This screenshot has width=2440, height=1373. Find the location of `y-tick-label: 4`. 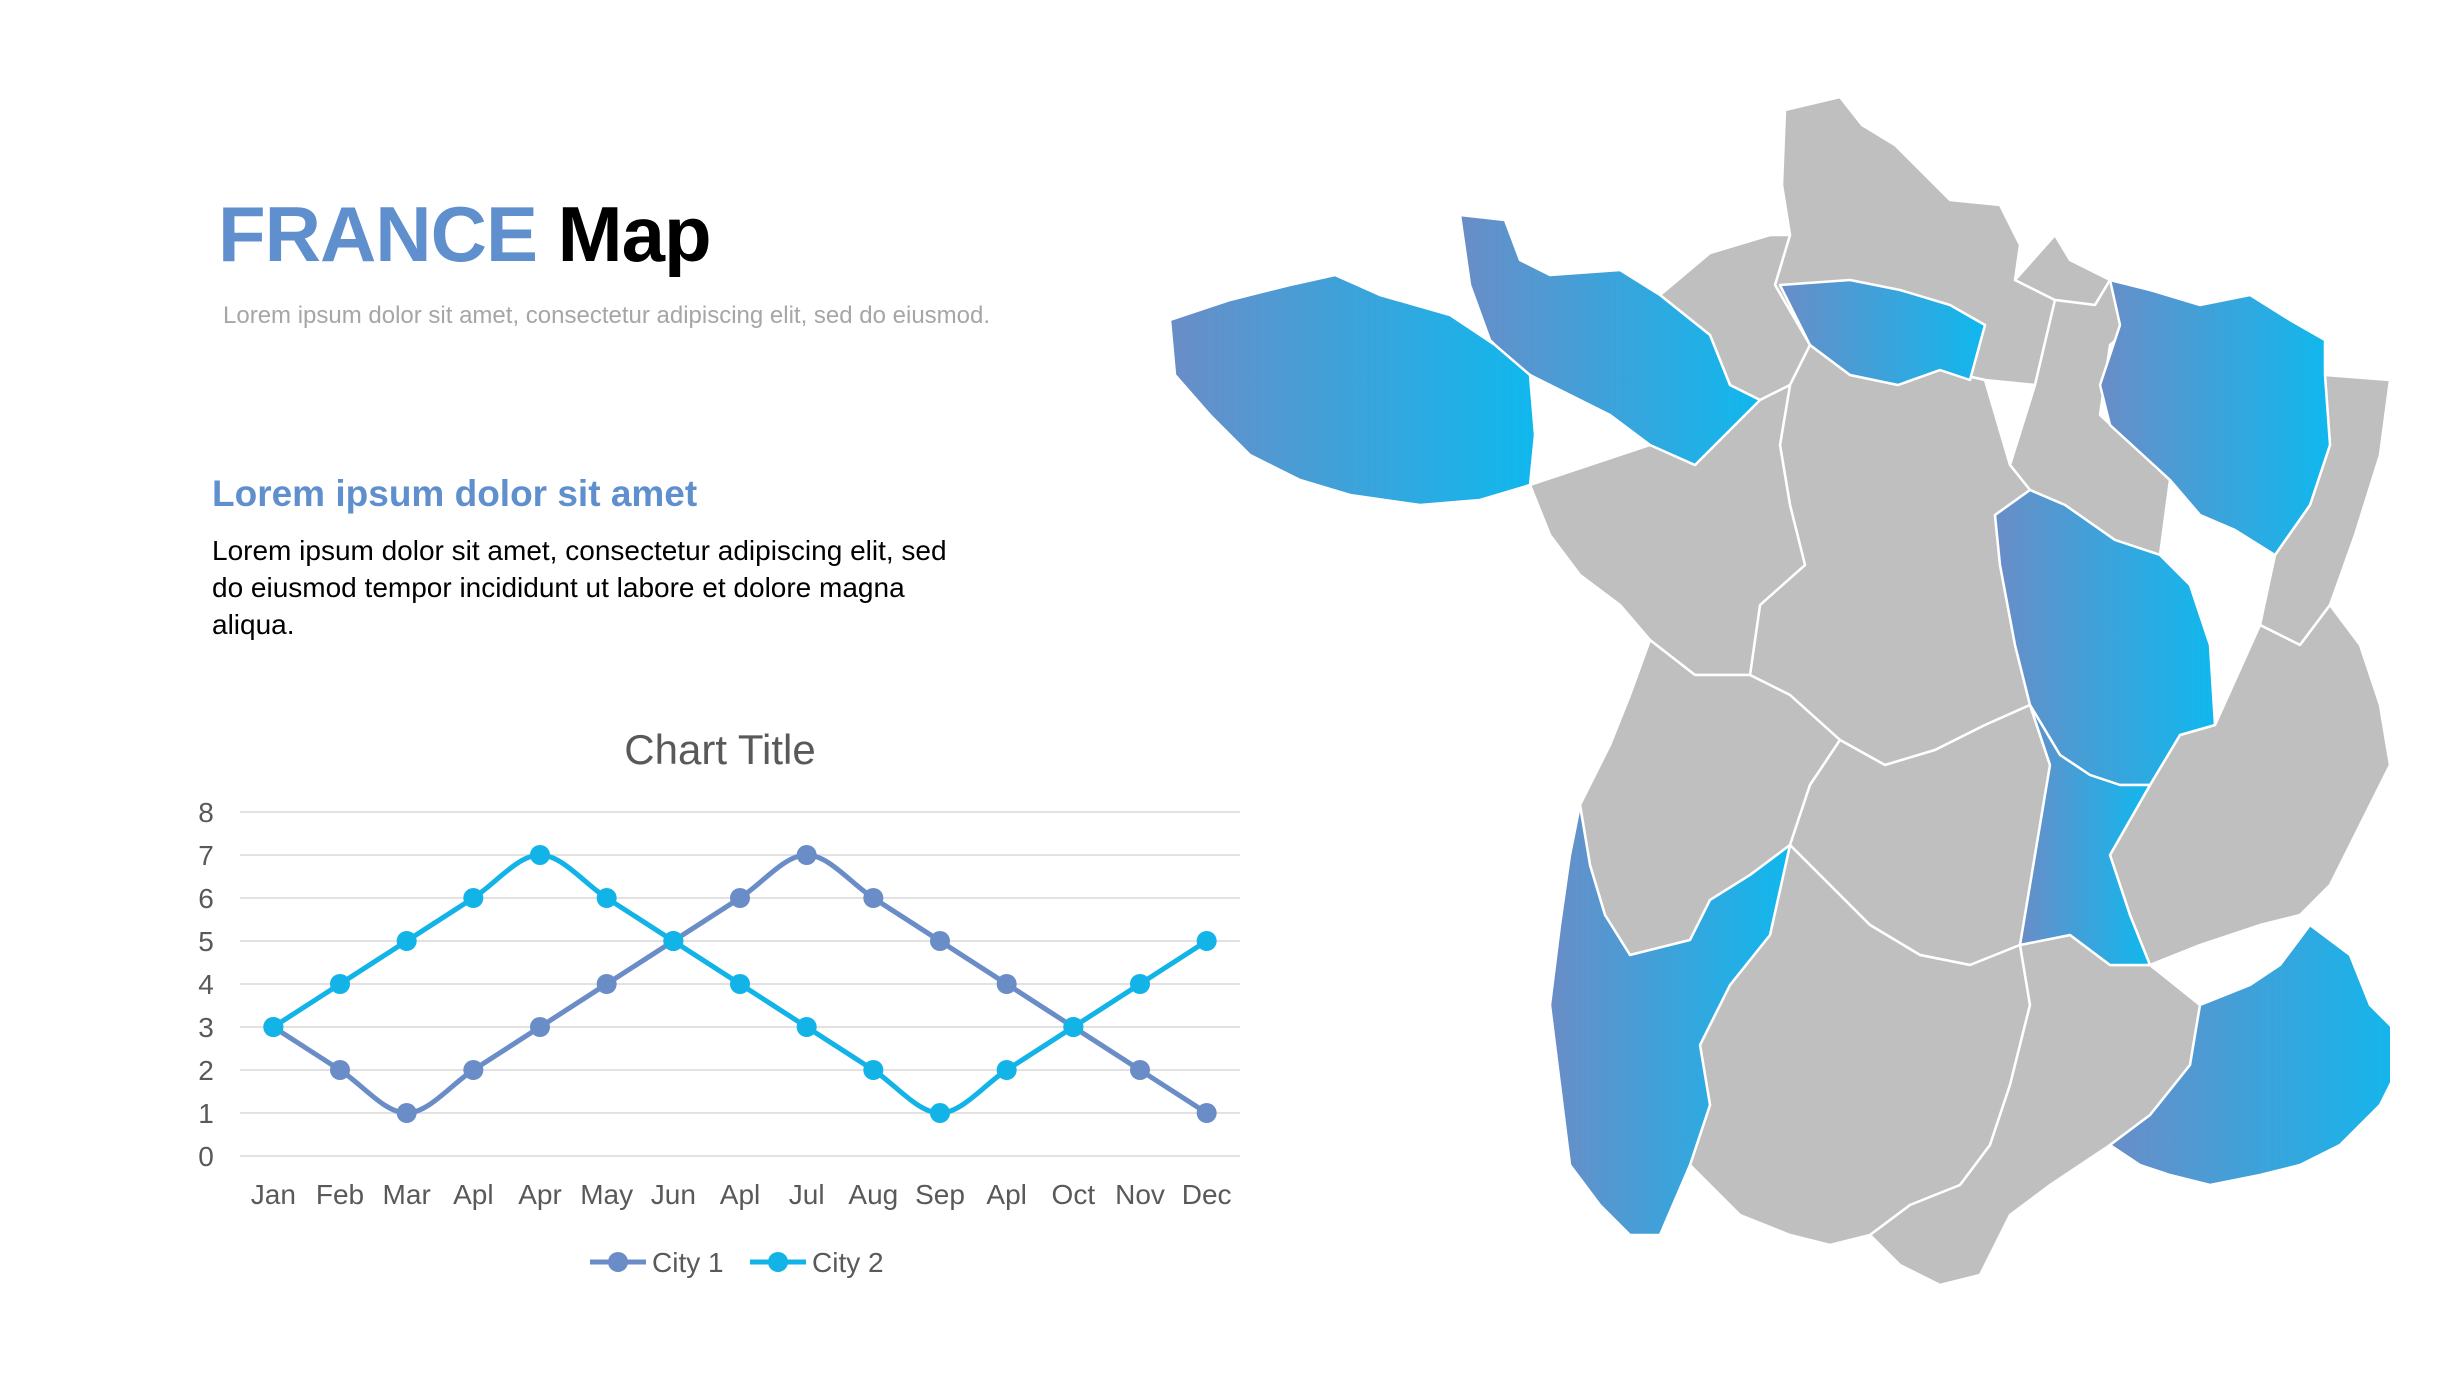

y-tick-label: 4 is located at coordinates (206, 984).